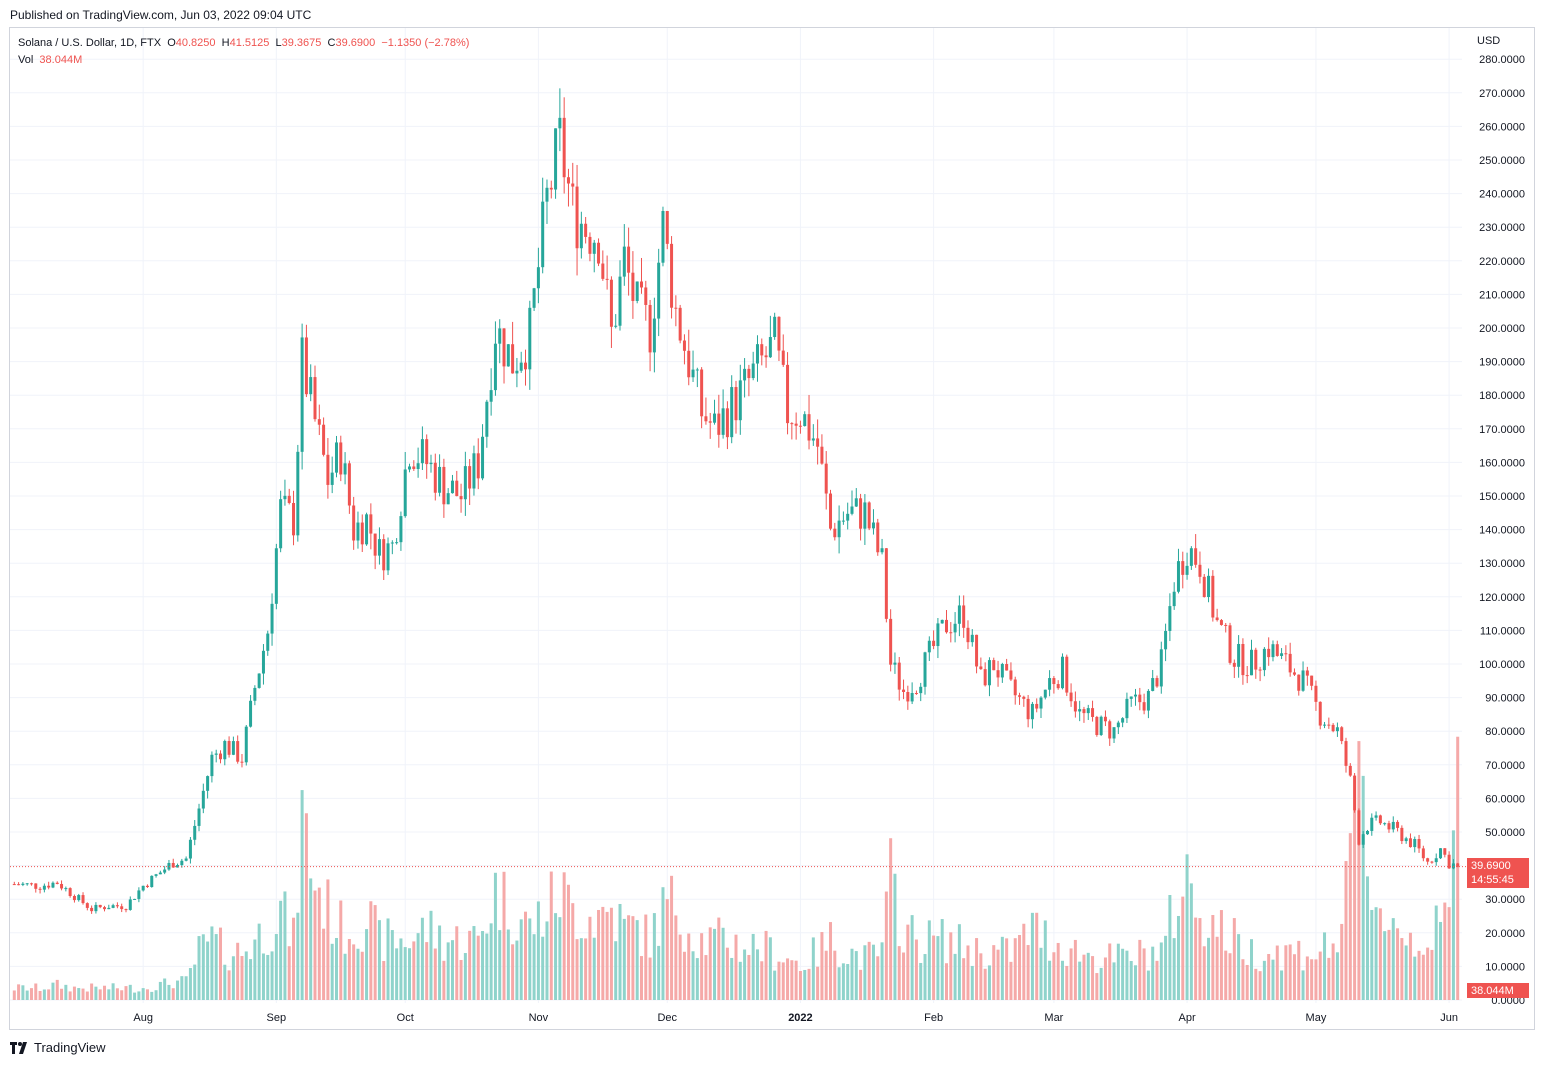 The height and width of the screenshot is (1066, 1545). What do you see at coordinates (1502, 329) in the screenshot?
I see `price-tick-label: 200.0000` at bounding box center [1502, 329].